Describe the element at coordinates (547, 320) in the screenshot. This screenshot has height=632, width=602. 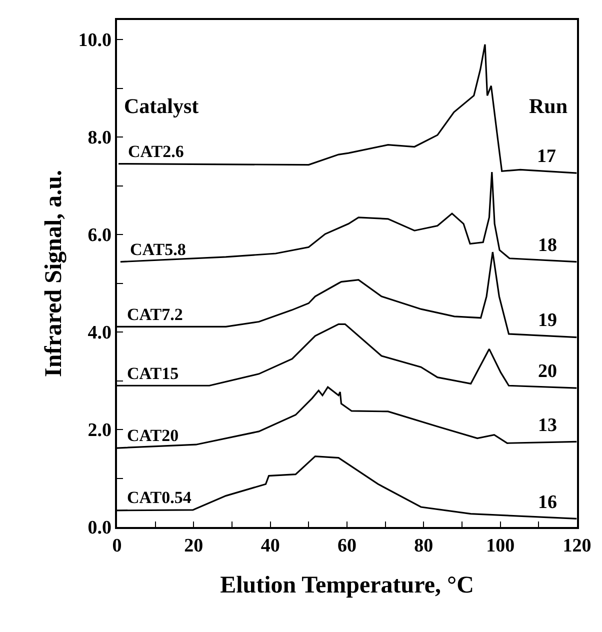
I see `annotation: 19` at that location.